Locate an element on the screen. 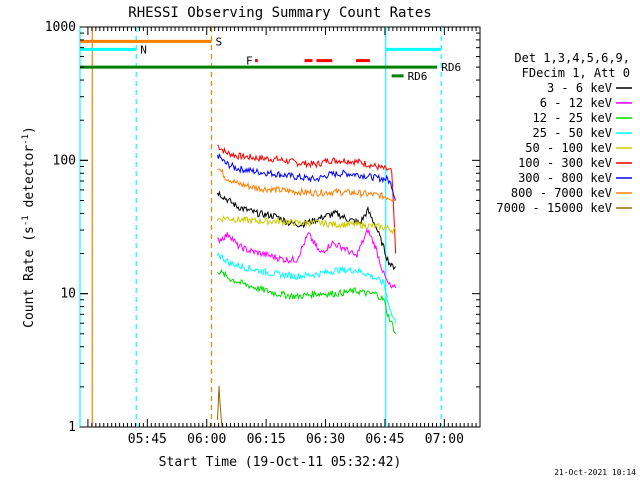  flag-bars: S N F RD6 RD6 is located at coordinates (270, 59).